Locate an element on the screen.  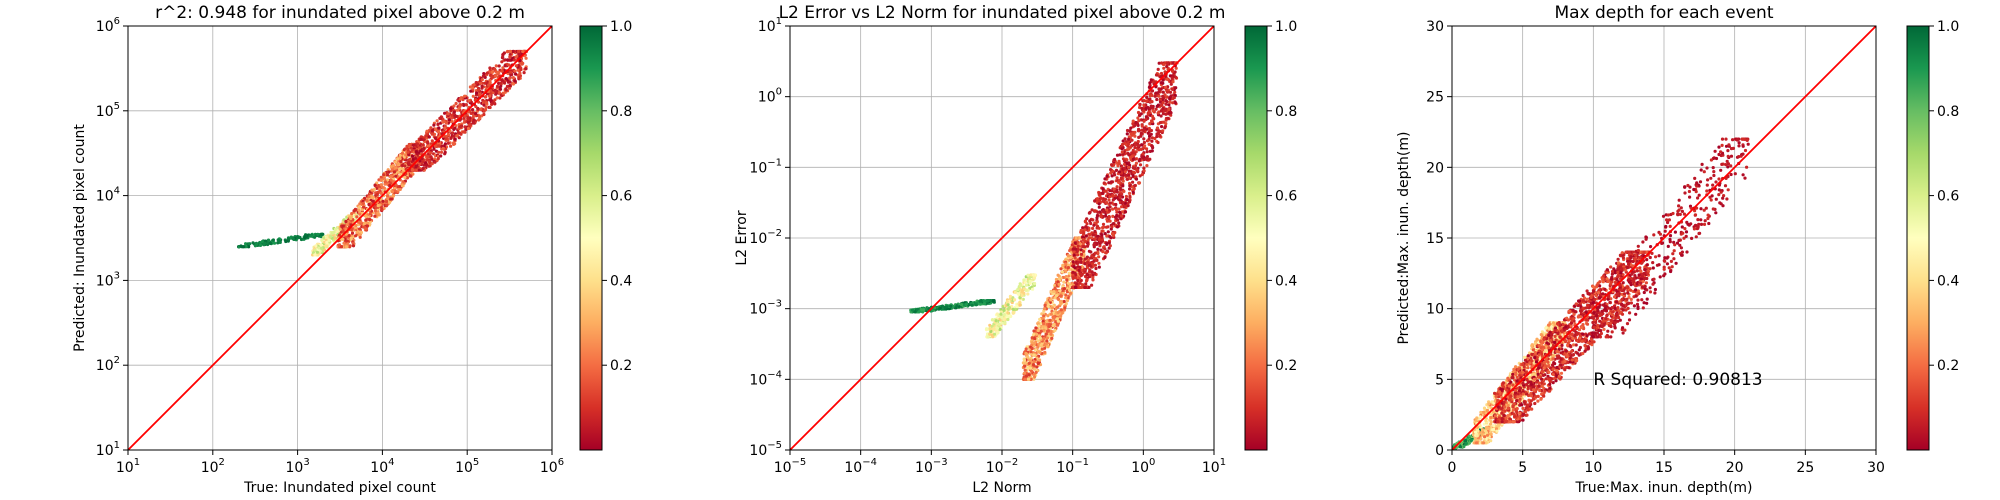
x-axis-label: True: Inundated pixel count is located at coordinates (339, 488).